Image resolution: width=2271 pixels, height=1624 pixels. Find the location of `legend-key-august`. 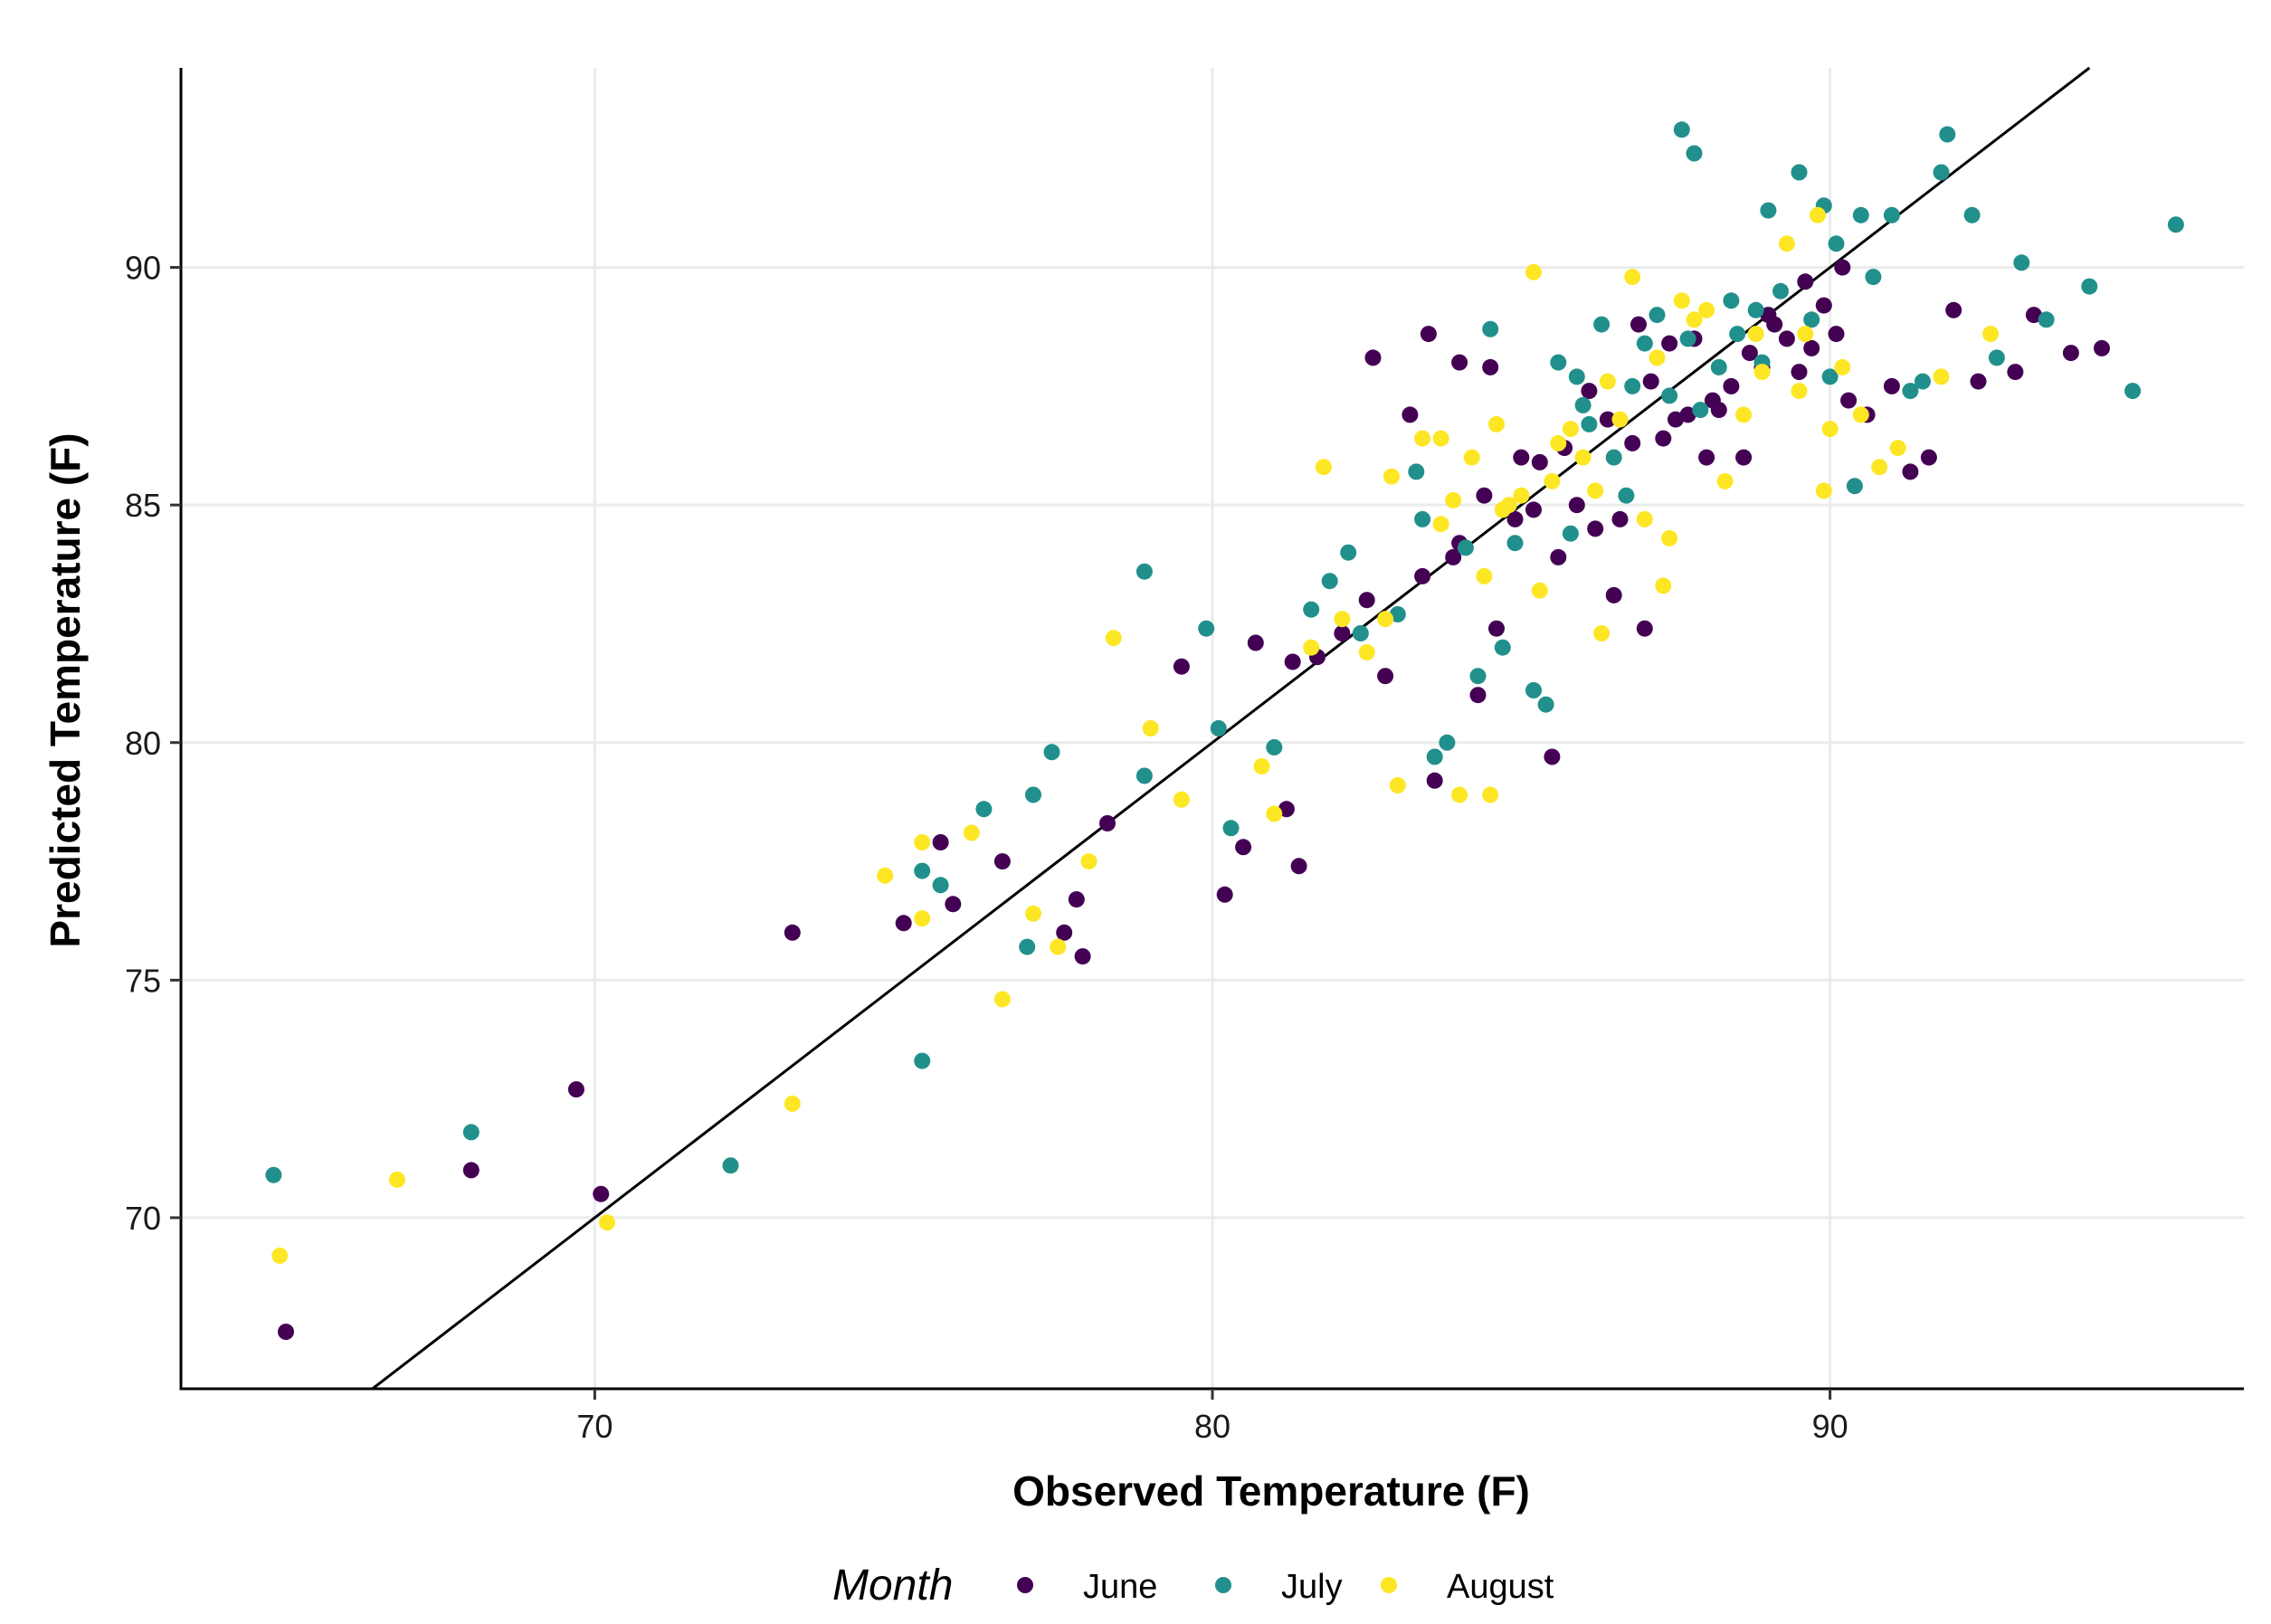

legend-key-august is located at coordinates (1389, 1585).